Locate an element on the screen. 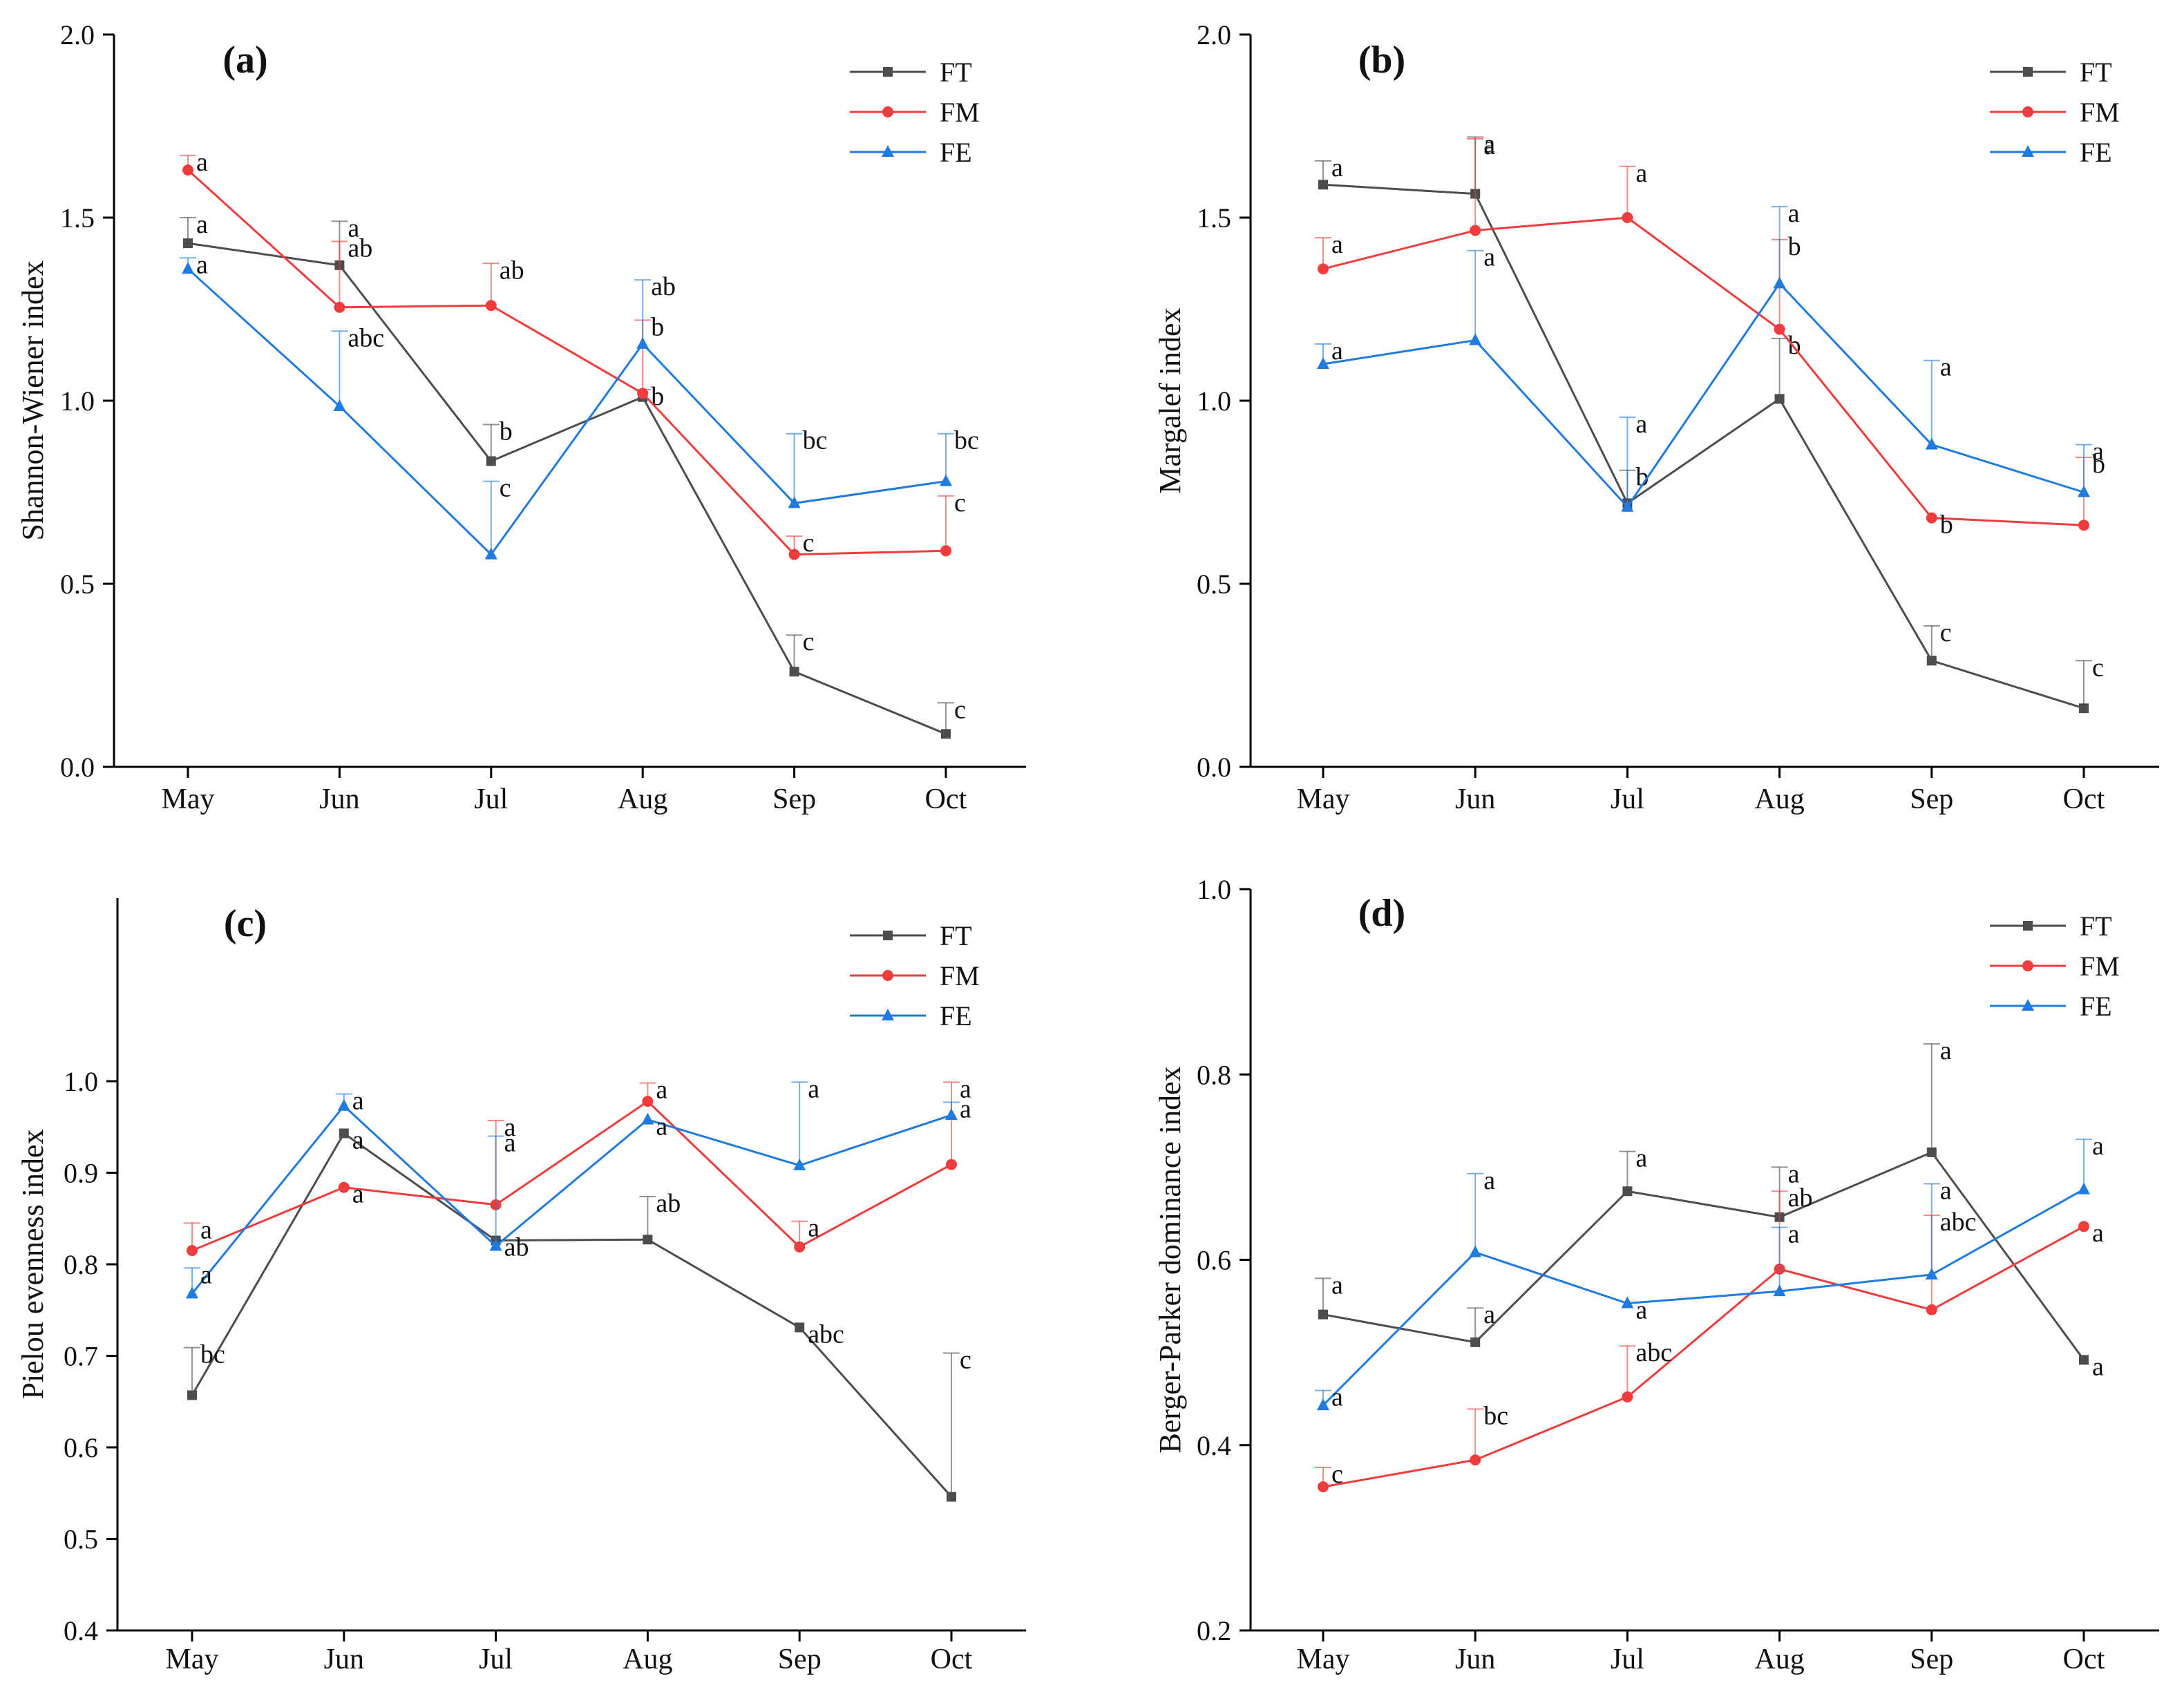 Image resolution: width=2184 pixels, height=1694 pixels. panel-label: (d) is located at coordinates (1381, 913).